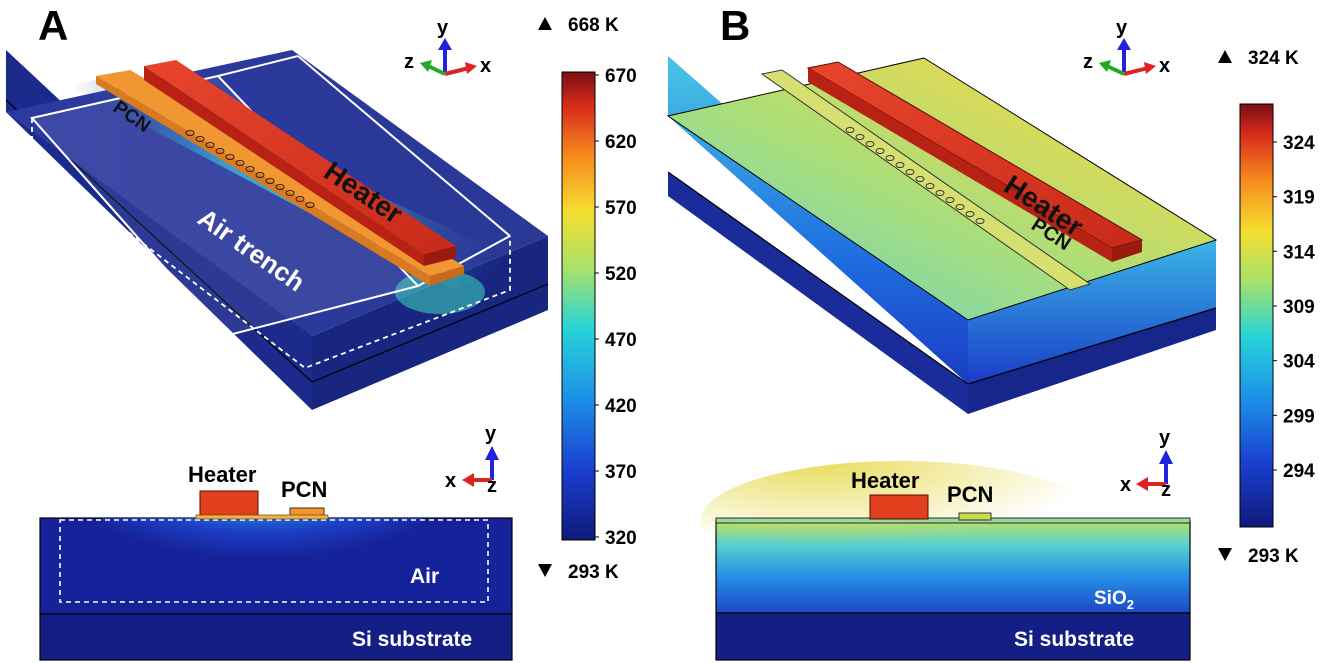  What do you see at coordinates (409, 62) in the screenshot?
I see `a-axis-z: z` at bounding box center [409, 62].